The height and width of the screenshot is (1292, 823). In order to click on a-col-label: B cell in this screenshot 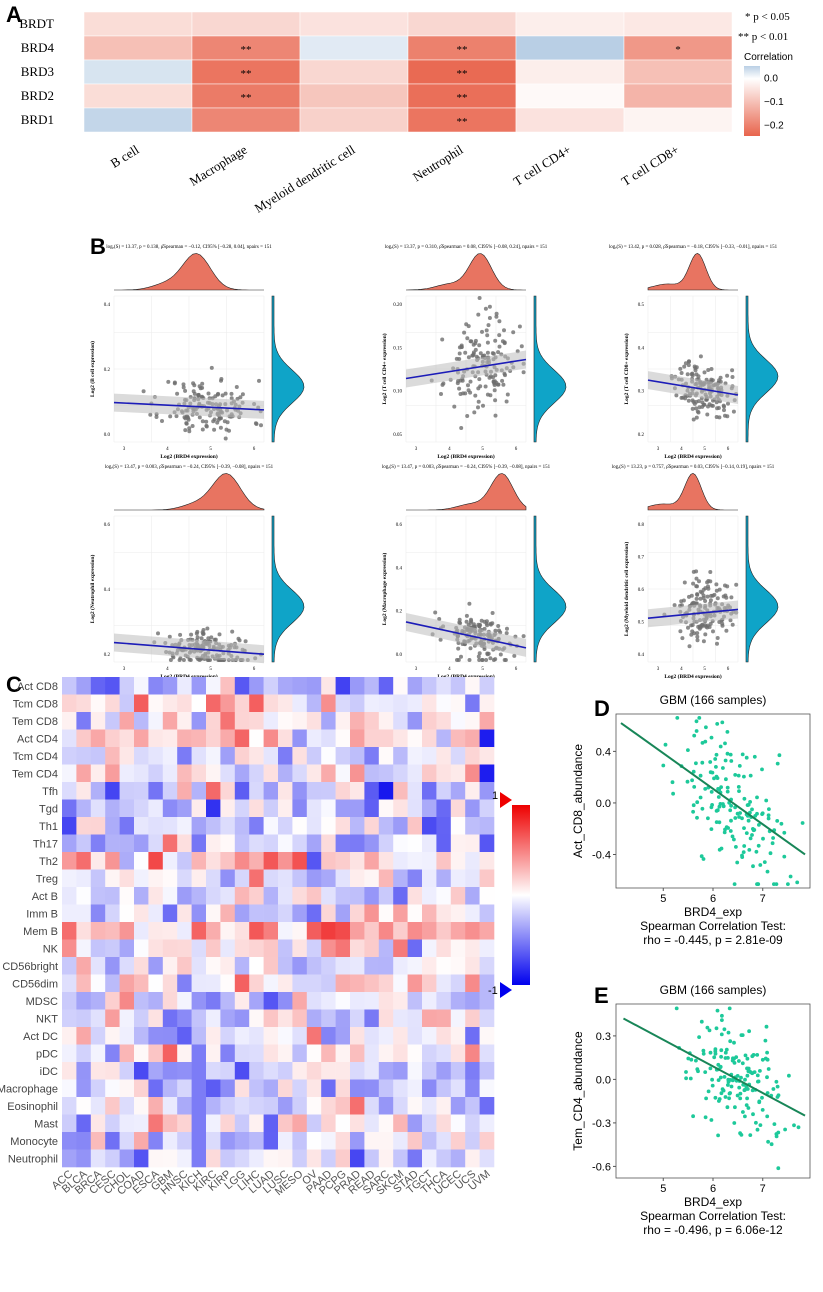, I will do `click(125, 156)`.